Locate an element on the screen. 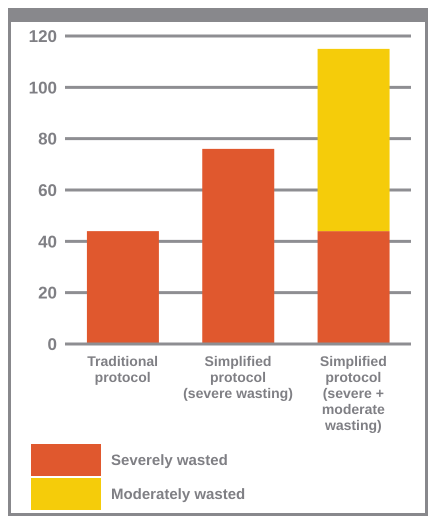  x-tick-label: Traditional protocol is located at coordinates (122, 369).